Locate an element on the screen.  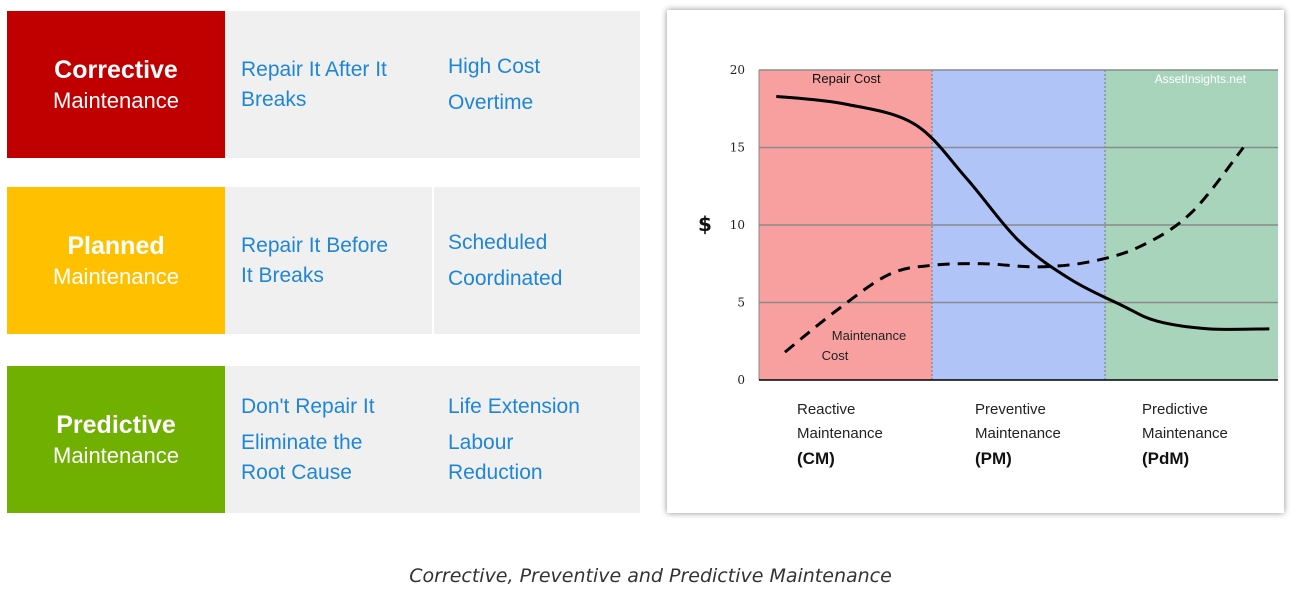
row-desc-line: Don't Repair It is located at coordinates (308, 406).